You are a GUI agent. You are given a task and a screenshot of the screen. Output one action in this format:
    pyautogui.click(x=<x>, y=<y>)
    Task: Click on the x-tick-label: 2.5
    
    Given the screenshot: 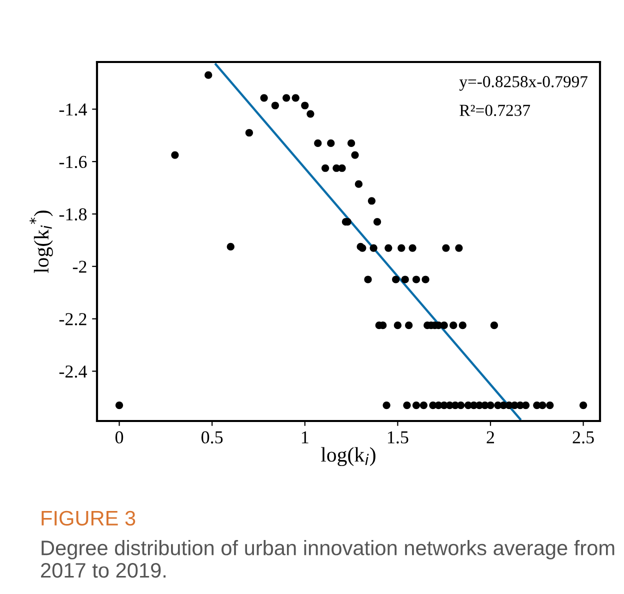 What is the action you would take?
    pyautogui.click(x=583, y=437)
    